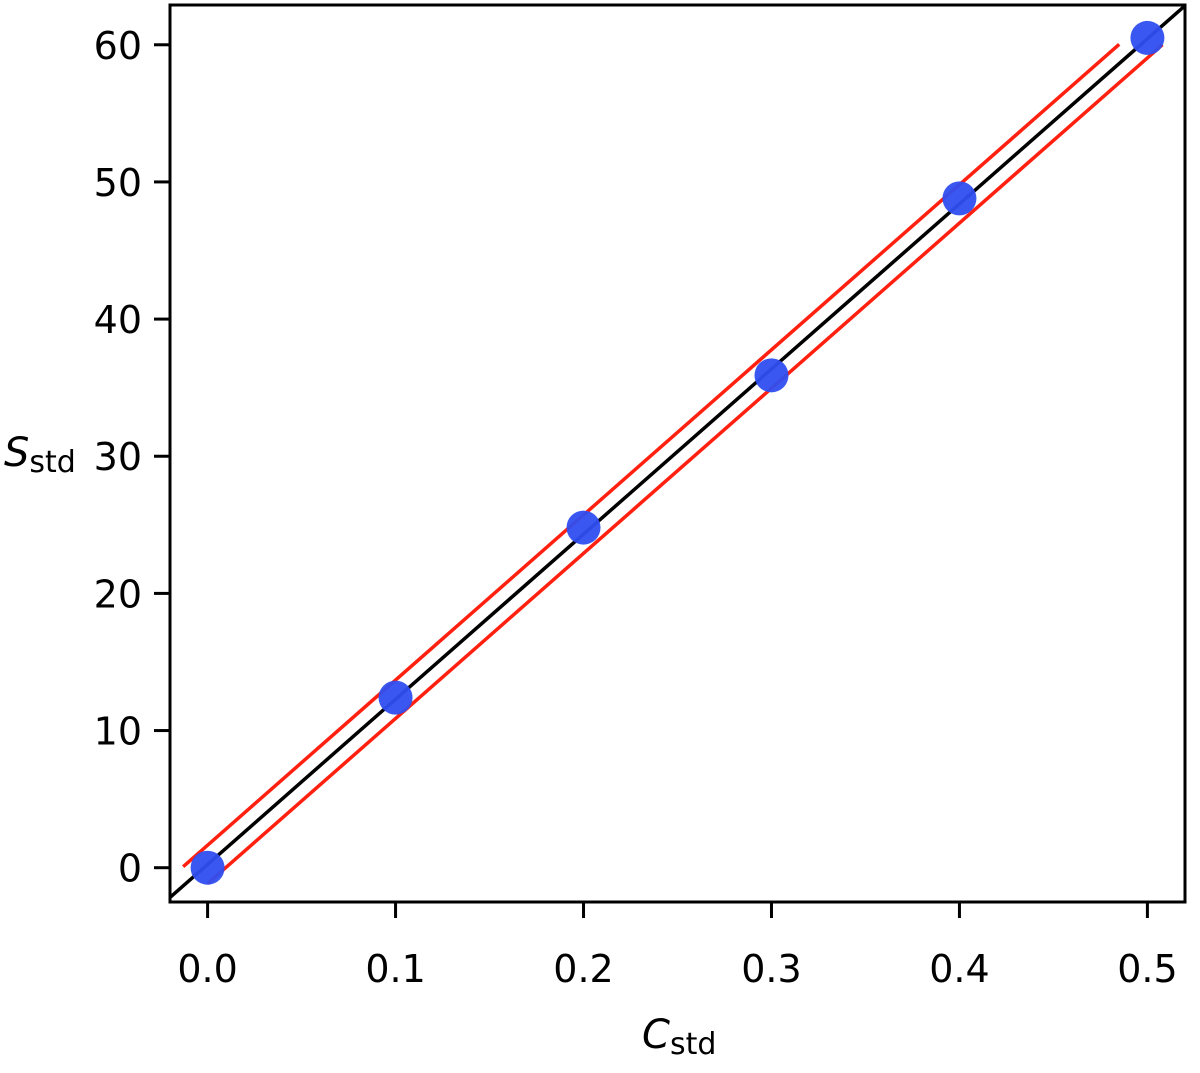 The image size is (1200, 1073). What do you see at coordinates (207, 969) in the screenshot?
I see `x-tick-label: 0.0` at bounding box center [207, 969].